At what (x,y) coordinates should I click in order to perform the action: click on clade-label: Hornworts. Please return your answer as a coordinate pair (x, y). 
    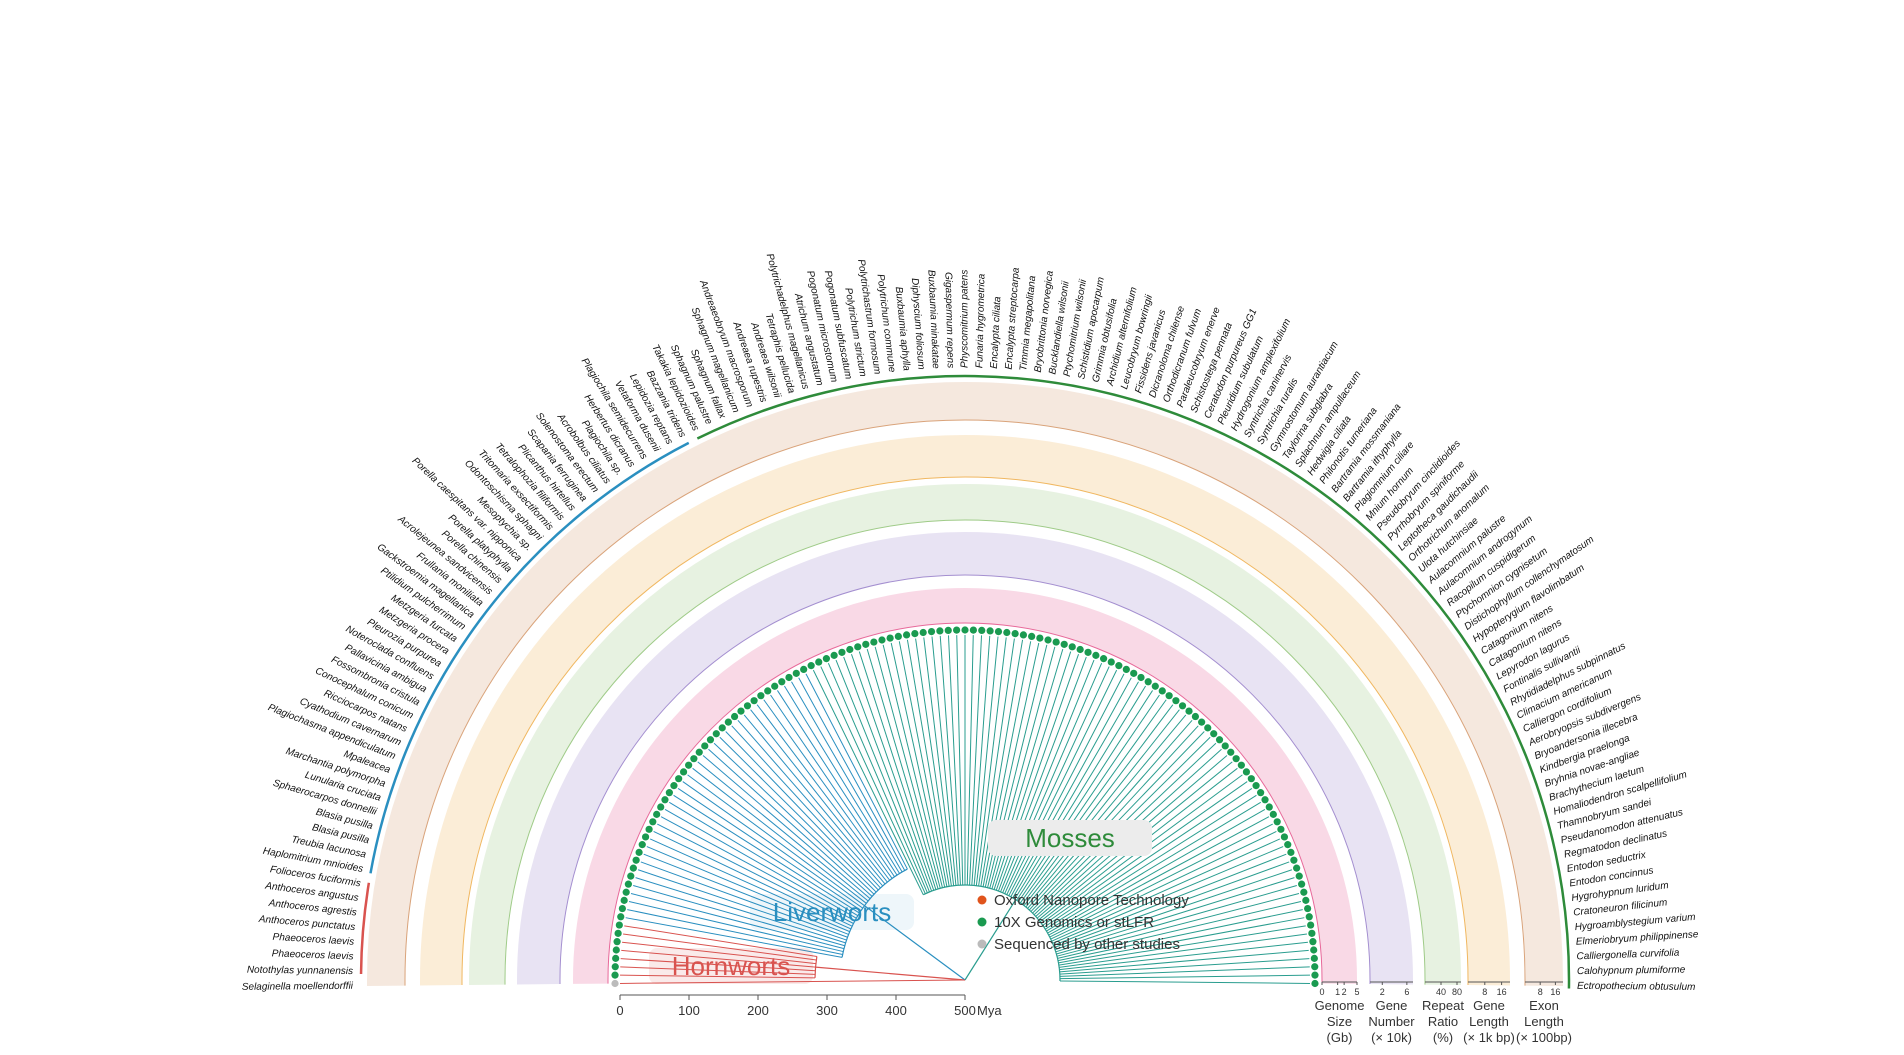
    Looking at the image, I should click on (731, 966).